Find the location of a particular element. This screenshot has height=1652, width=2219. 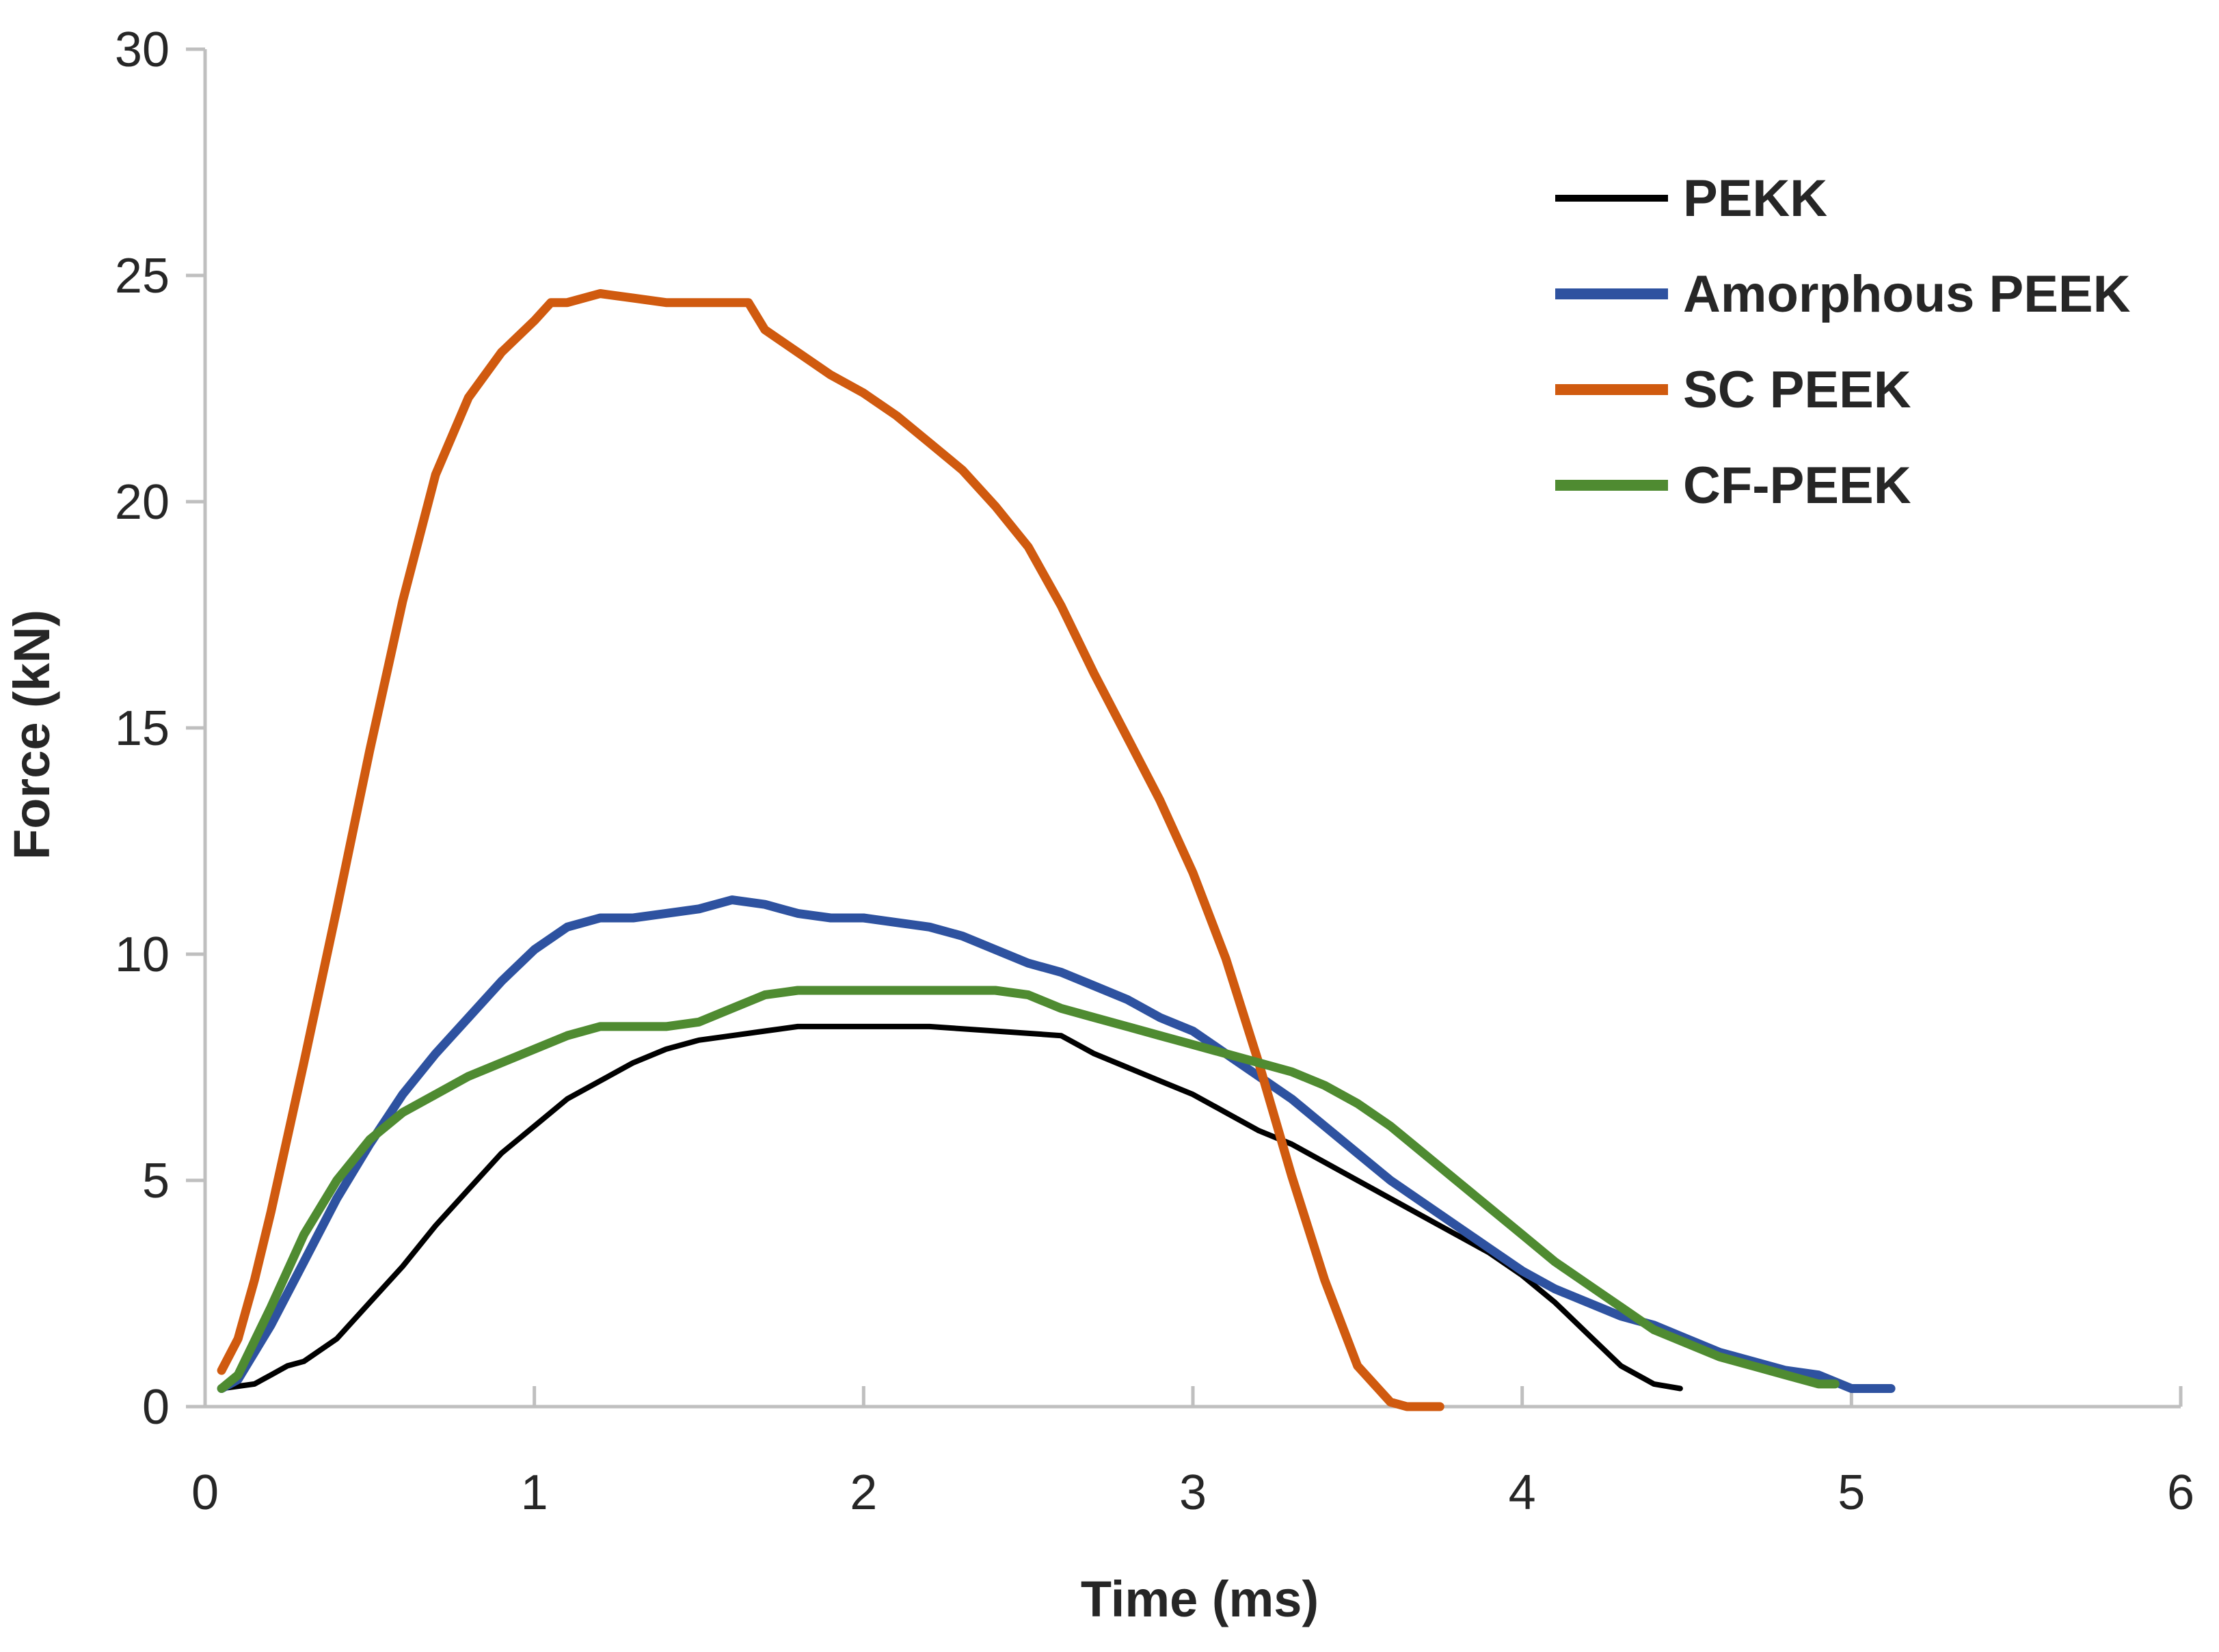

x-tick-label: 2 is located at coordinates (864, 1492).